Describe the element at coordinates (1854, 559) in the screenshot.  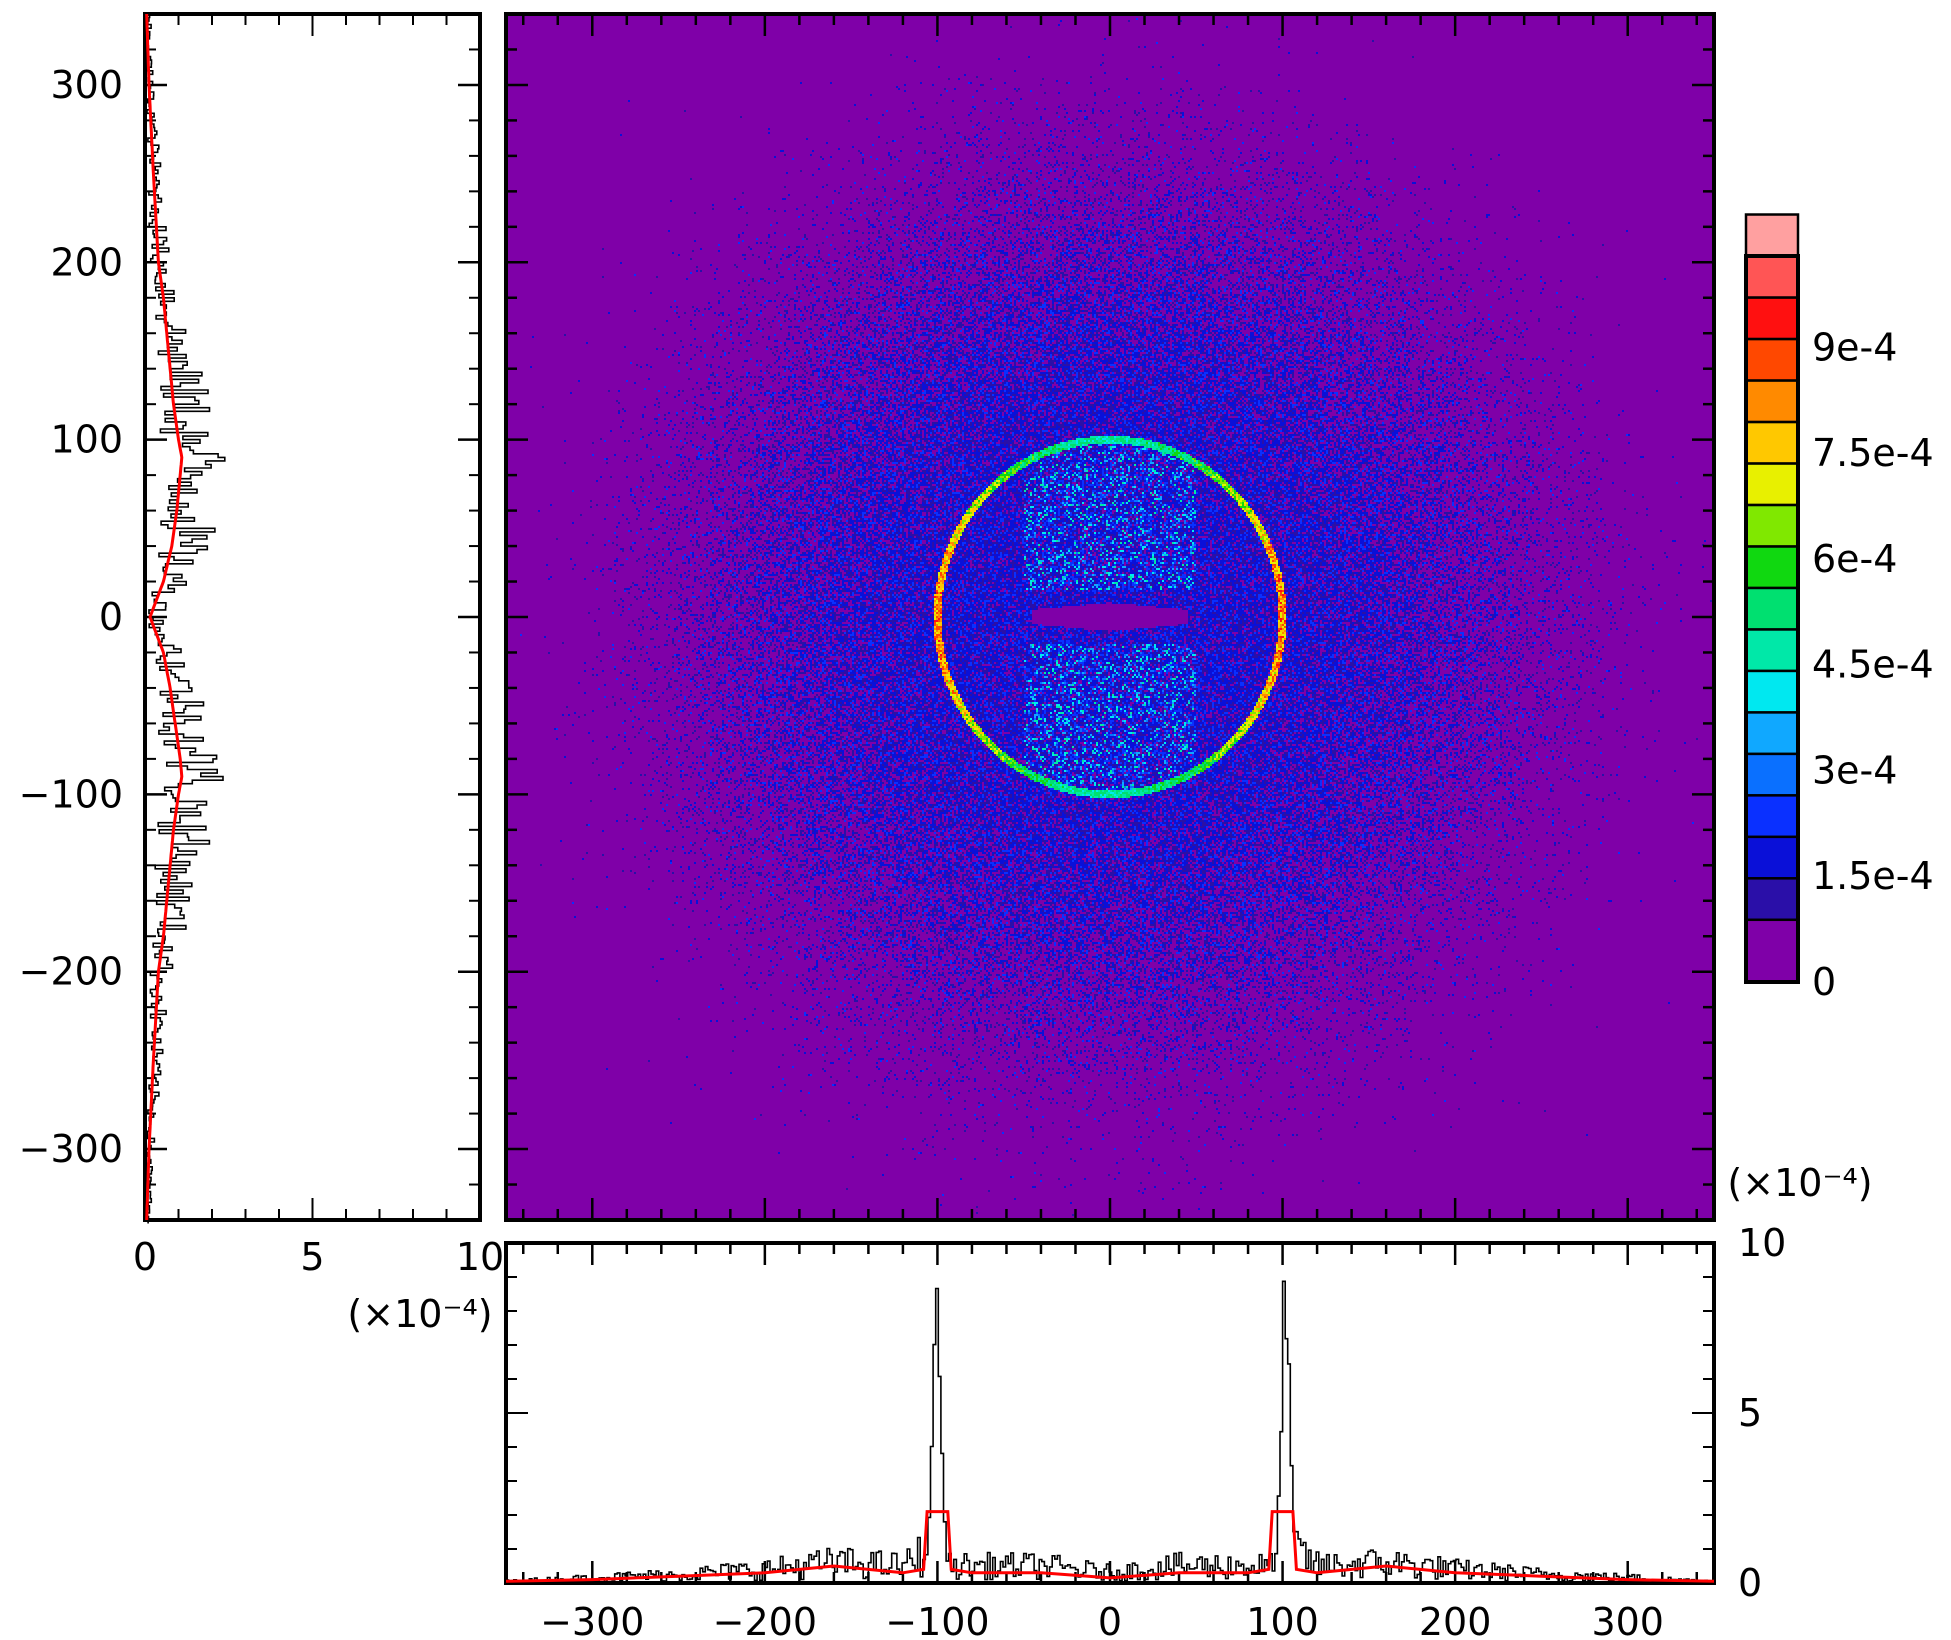
I see `colorbar-tick-label: 6e-4` at that location.